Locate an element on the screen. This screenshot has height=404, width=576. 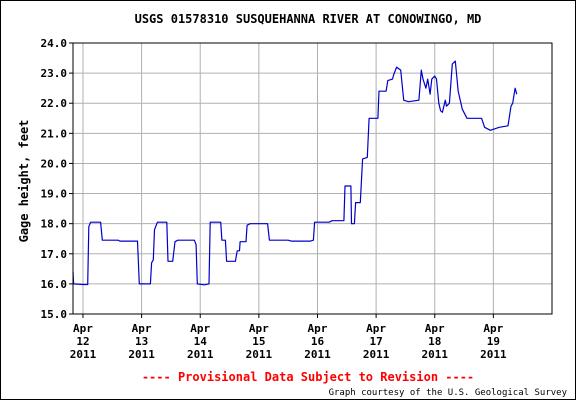
y-tick-label: 24.0 is located at coordinates (54, 43).